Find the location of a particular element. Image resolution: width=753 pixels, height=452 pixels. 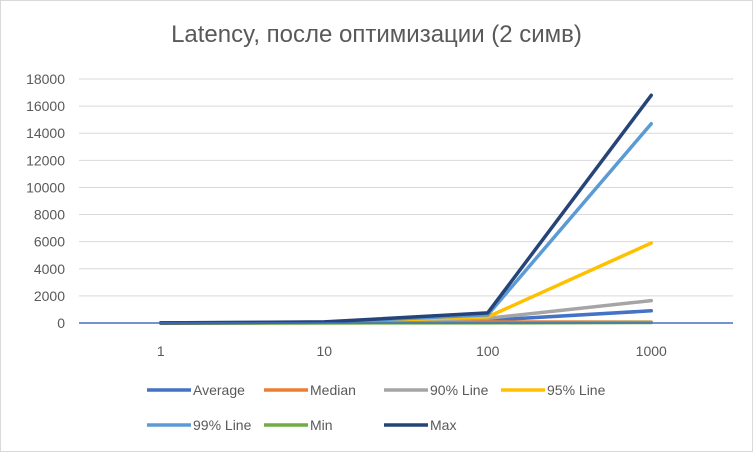

legend-item: Average is located at coordinates (196, 390).